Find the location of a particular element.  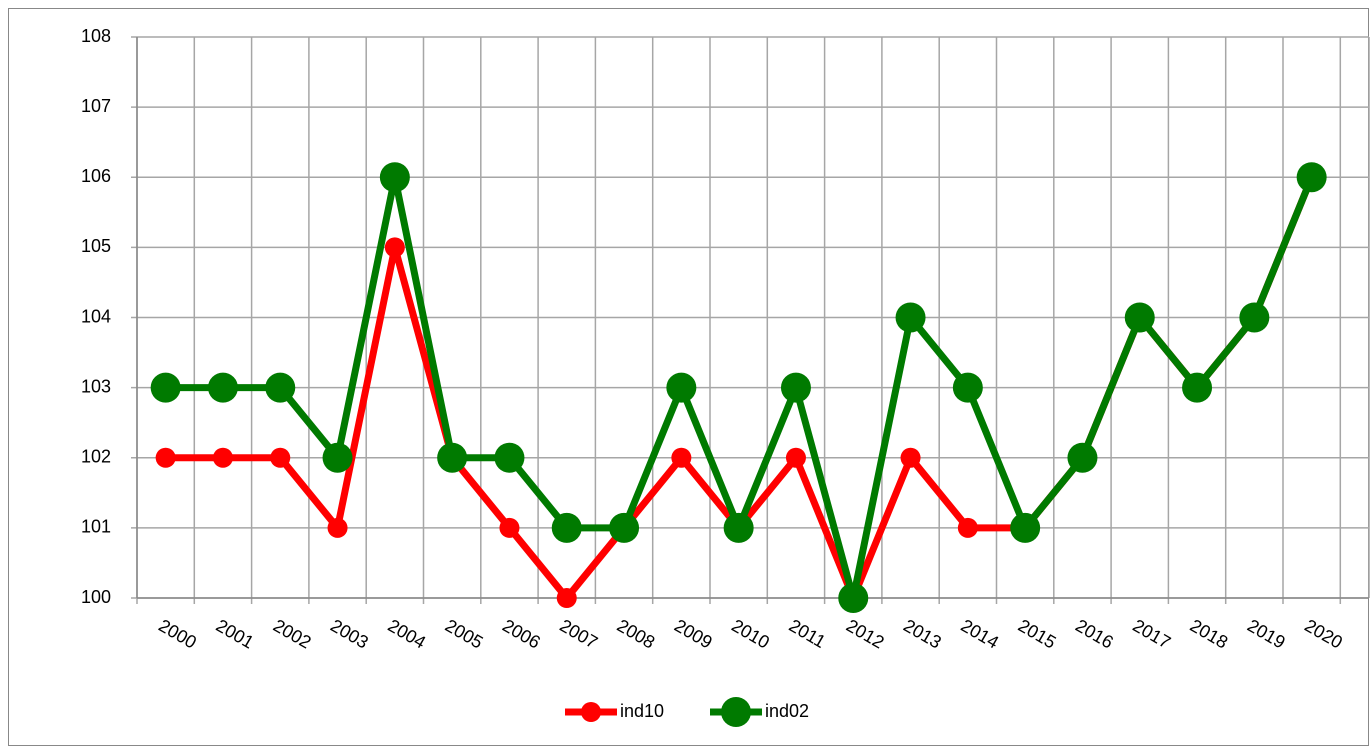

y-tick-label: 100 is located at coordinates (96, 597).